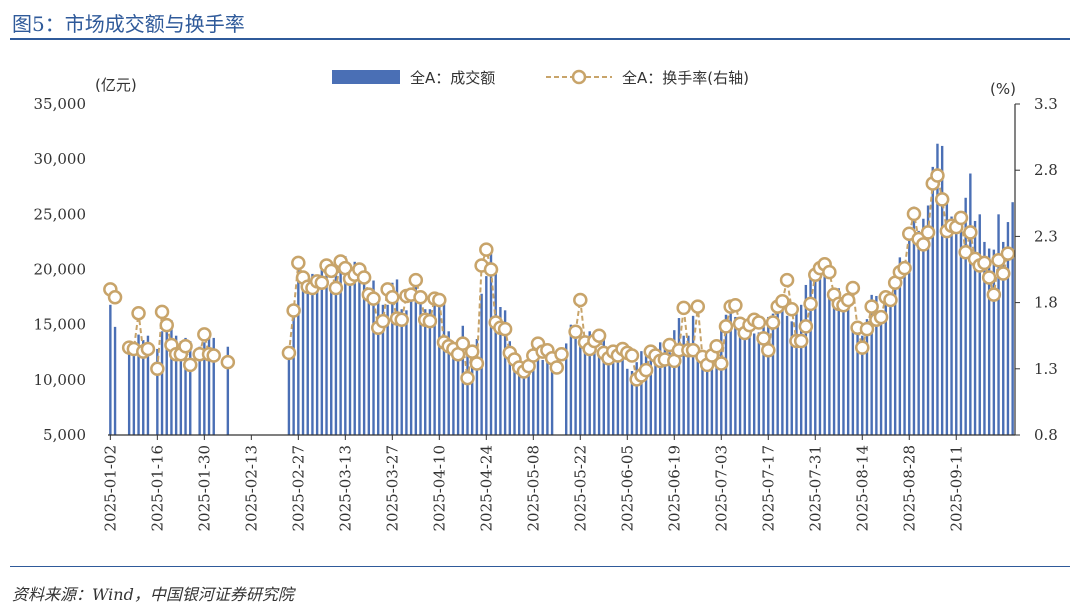 This screenshot has width=1080, height=616. What do you see at coordinates (1046, 170) in the screenshot?
I see `right-y-tick-label: 2.8` at bounding box center [1046, 170].